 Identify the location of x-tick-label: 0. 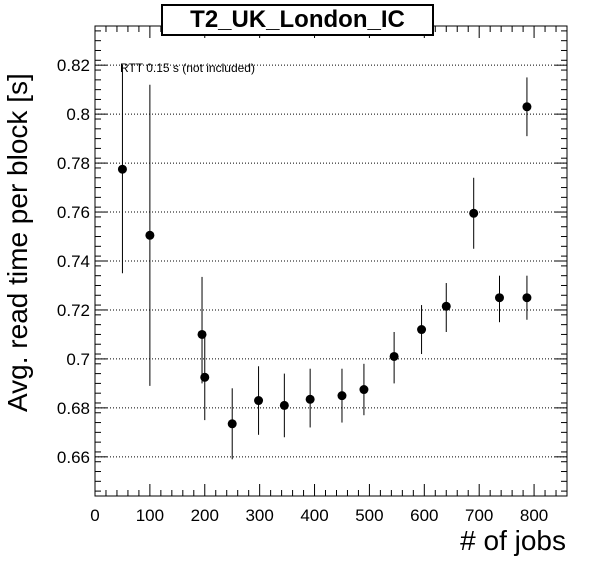
(94, 515).